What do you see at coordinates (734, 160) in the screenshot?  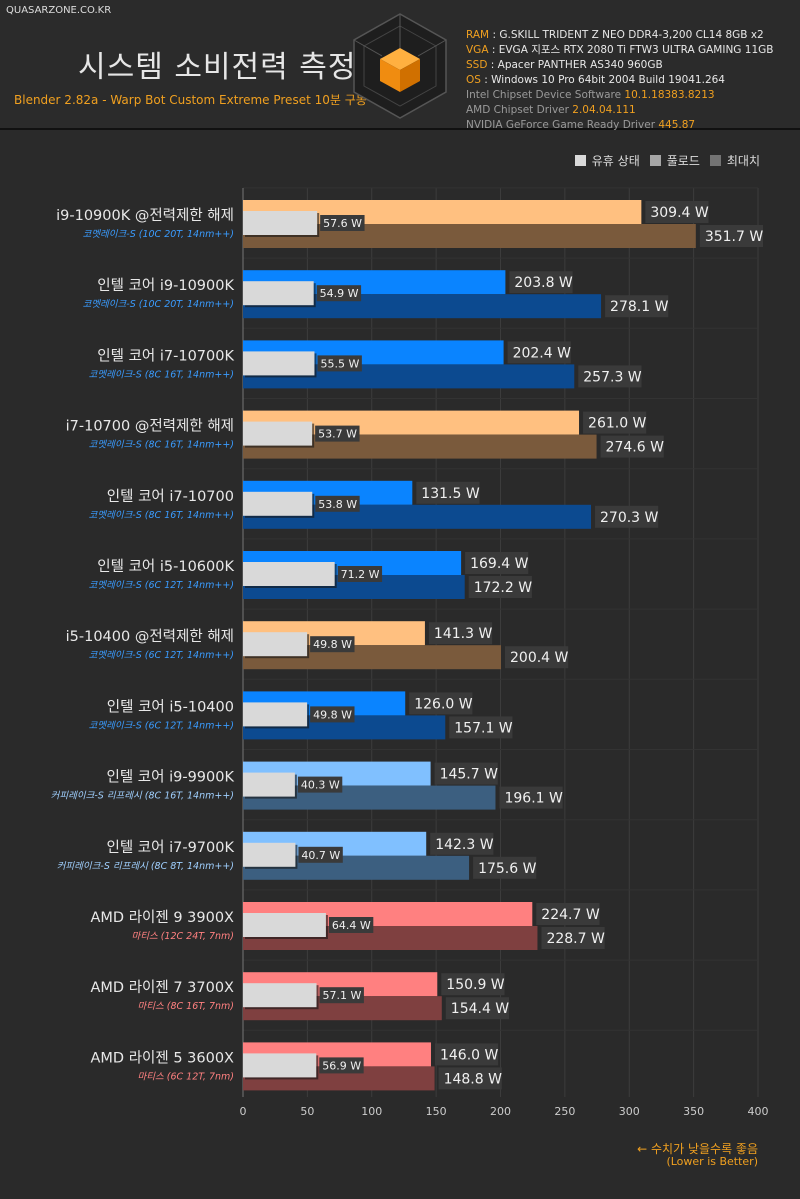 I see `legend-item-max: 최대치` at bounding box center [734, 160].